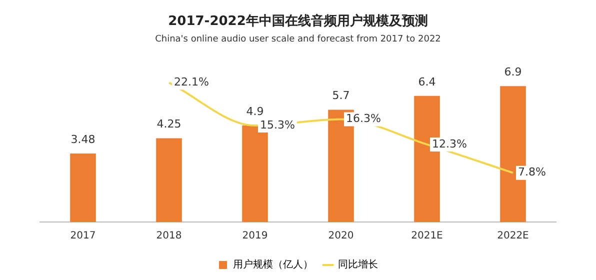 The width and height of the screenshot is (596, 280). I want to click on data-label: 7.8%, so click(532, 172).